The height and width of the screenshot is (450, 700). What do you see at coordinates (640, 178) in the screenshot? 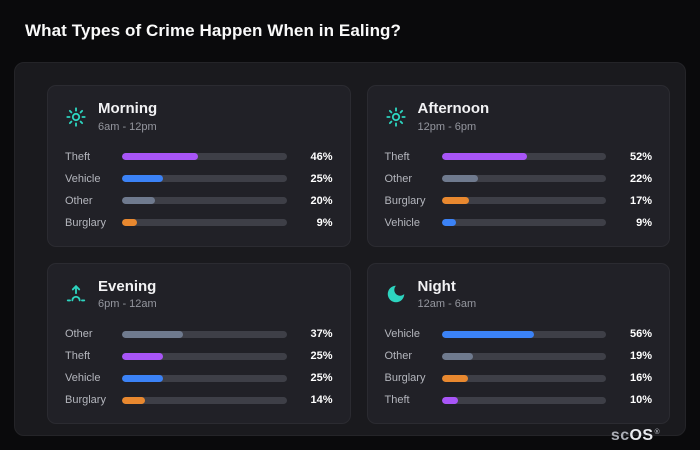
I see `bar-row-value: 22%` at bounding box center [640, 178].